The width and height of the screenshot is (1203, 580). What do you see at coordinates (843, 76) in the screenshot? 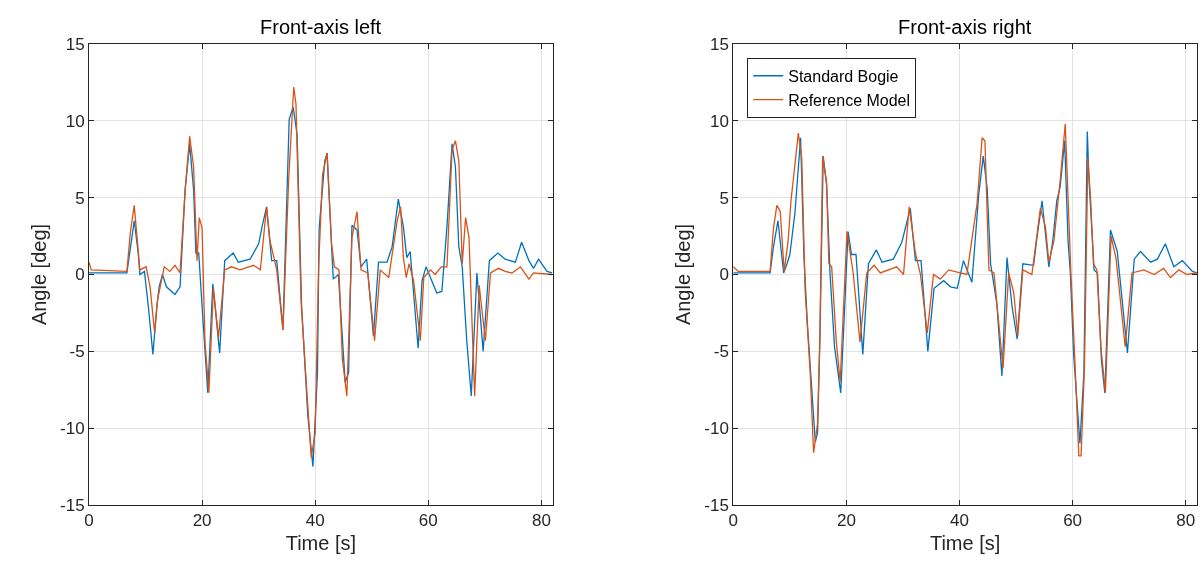
I see `legend-label: Standard Bogie` at bounding box center [843, 76].